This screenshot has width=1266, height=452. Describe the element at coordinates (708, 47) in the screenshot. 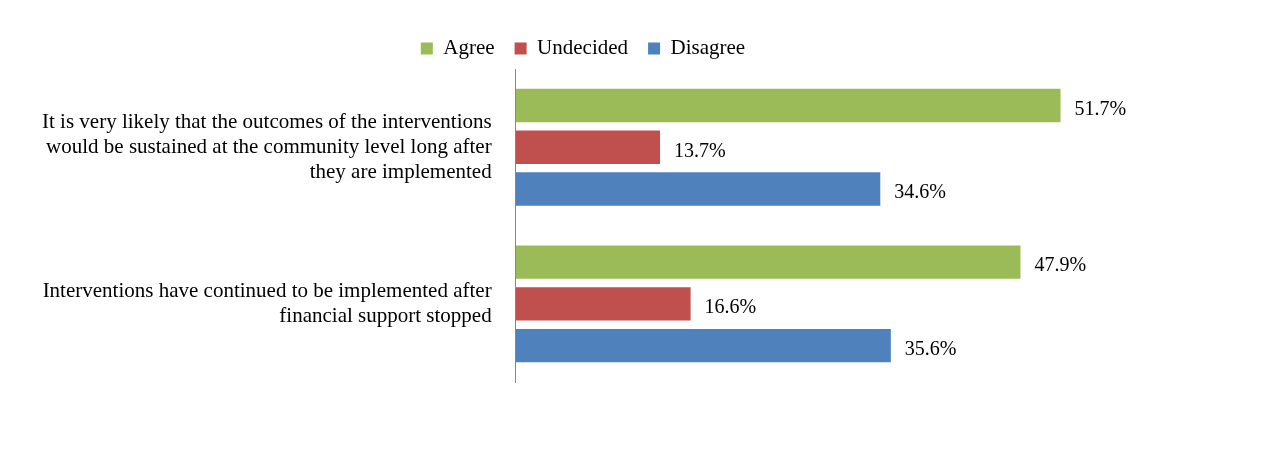

I see `legend-label: Disagree` at that location.